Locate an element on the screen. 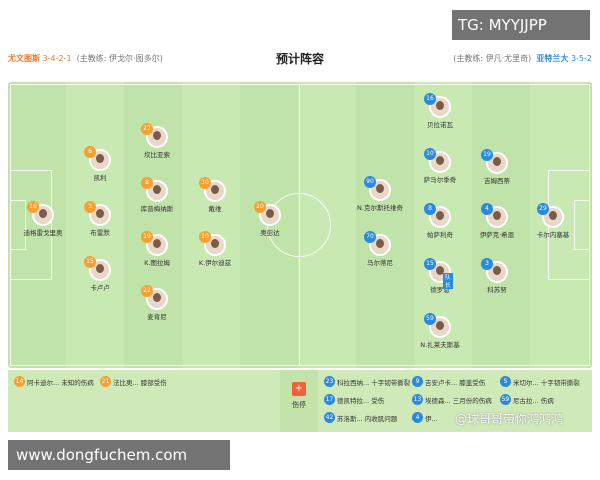 The width and height of the screenshot is (600, 480). home-player: 22 麦肯尼 is located at coordinates (157, 303).